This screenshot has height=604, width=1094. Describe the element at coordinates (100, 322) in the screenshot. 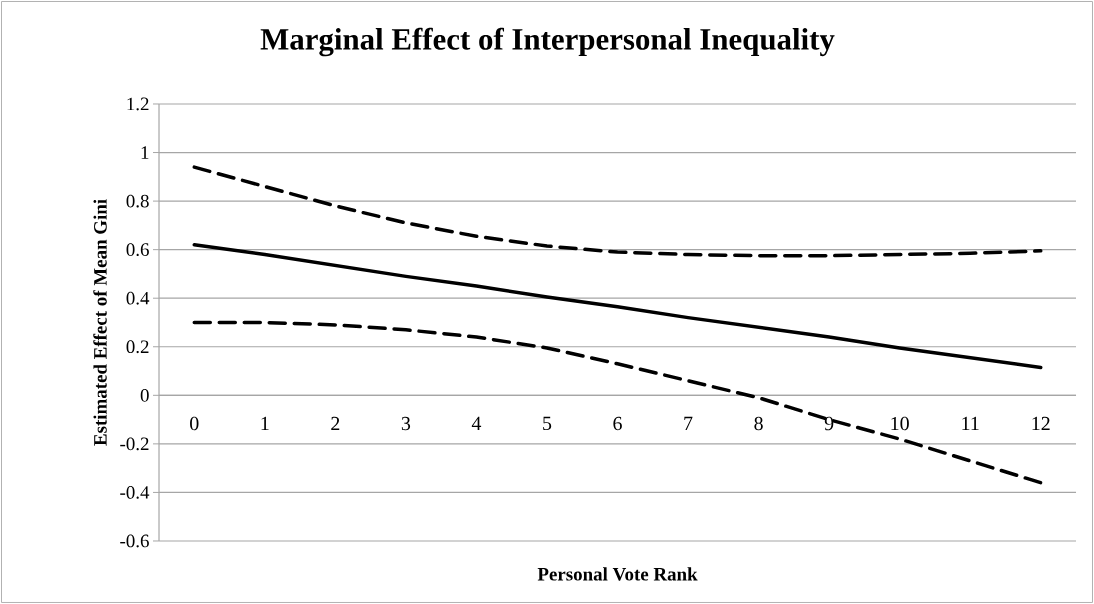

I see `y-axis-title: Estimated Effect of Mean Gini` at that location.